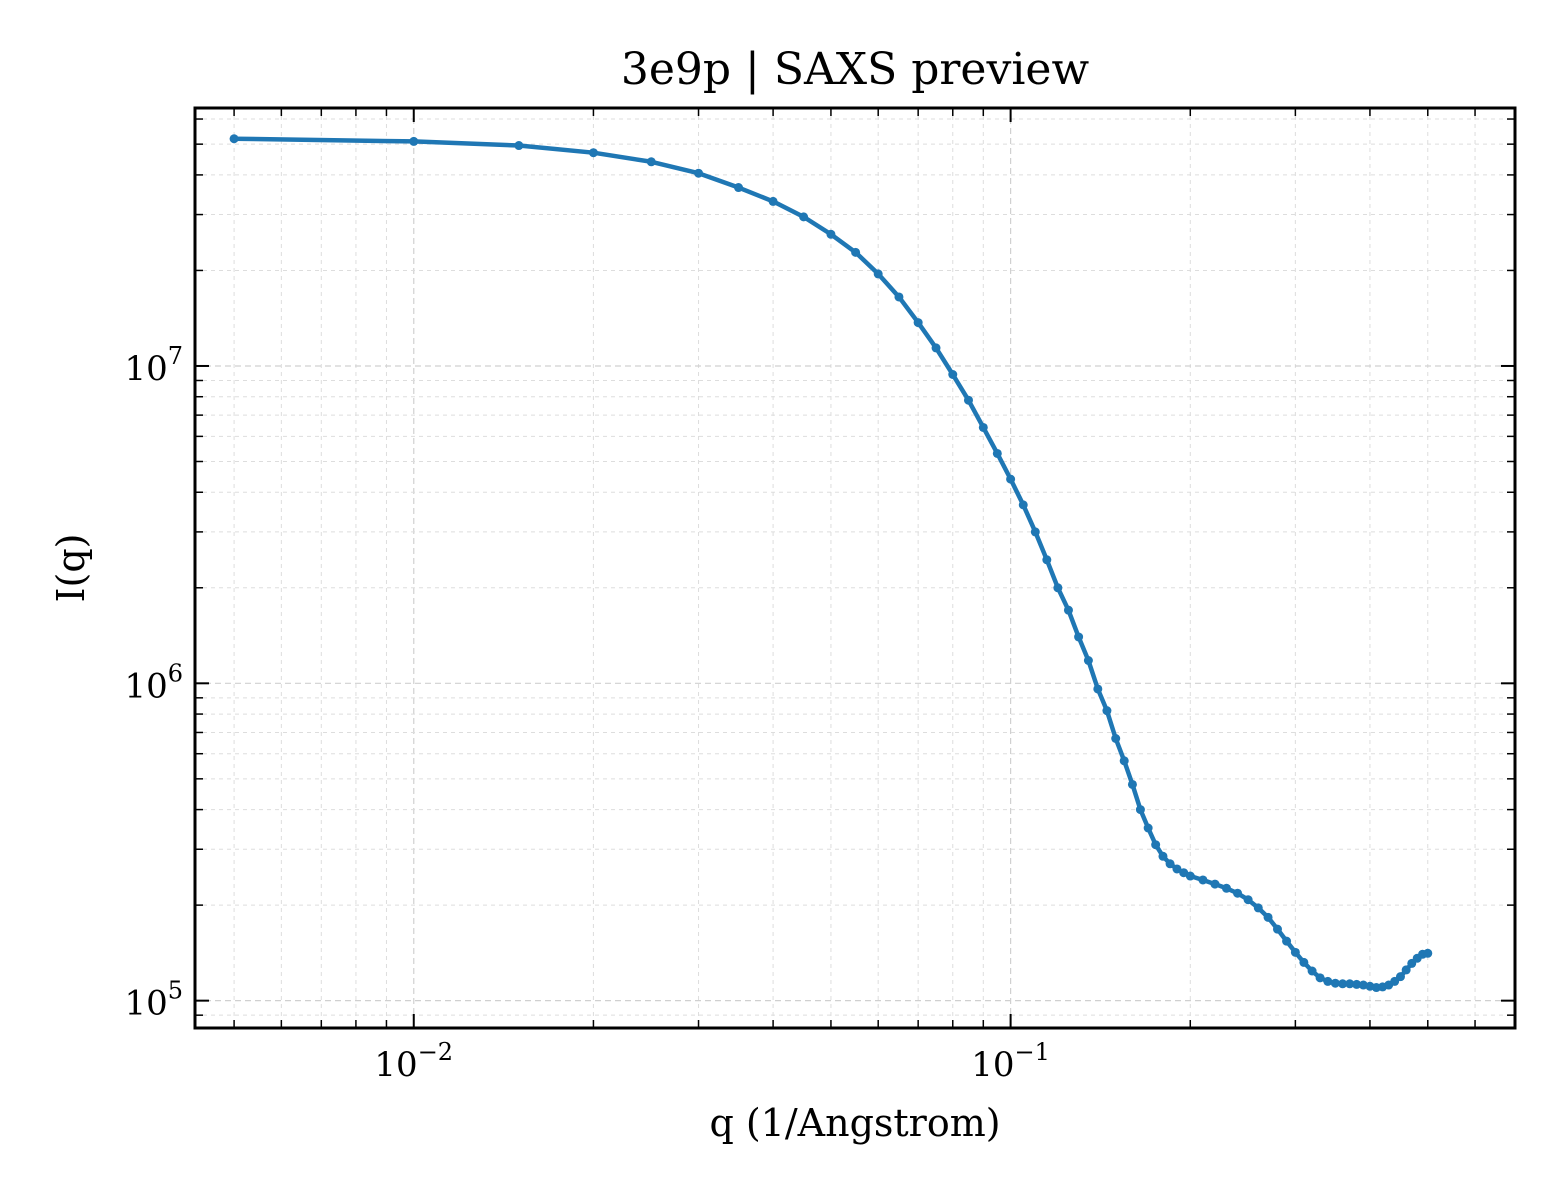  What do you see at coordinates (854, 1123) in the screenshot?
I see `x-axis-label: q (1/Angstrom)` at bounding box center [854, 1123].